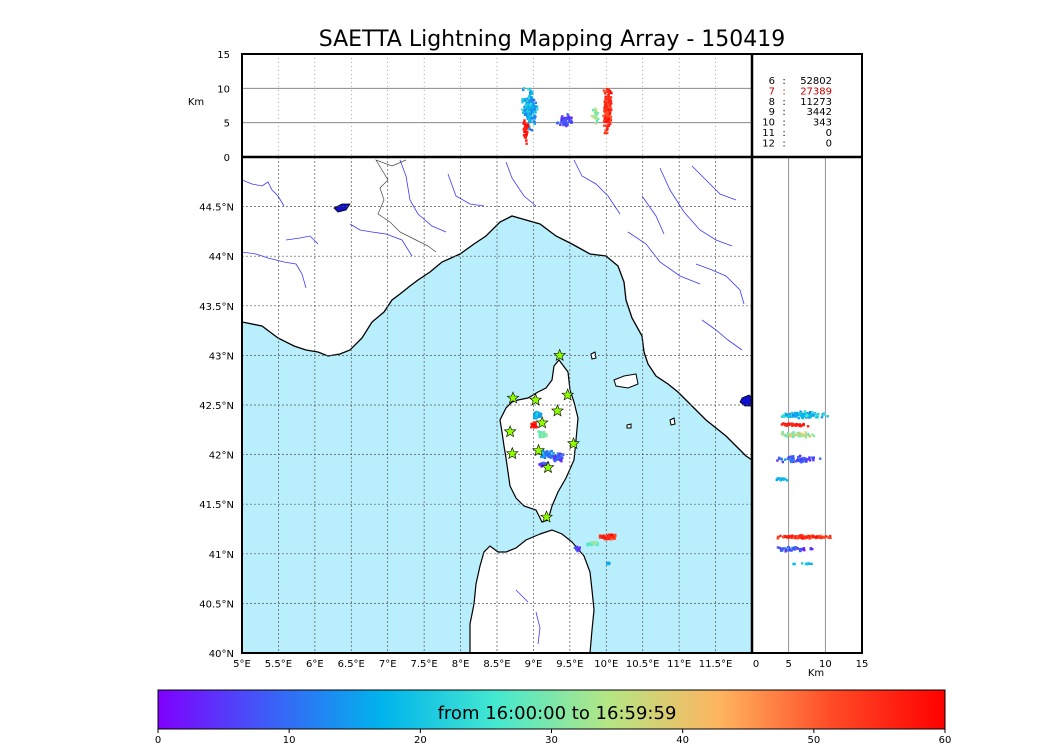 This screenshot has width=1050, height=750. I want to click on top-y-tick-label: 15, so click(223, 55).